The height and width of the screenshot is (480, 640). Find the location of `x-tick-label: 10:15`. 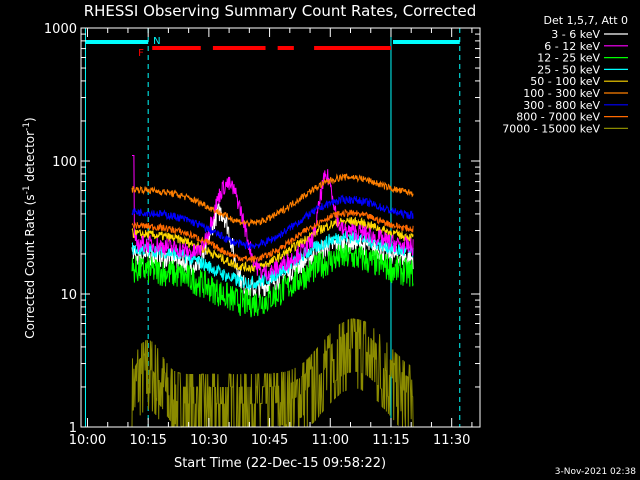

x-tick-label: 10:15 is located at coordinates (147, 440).